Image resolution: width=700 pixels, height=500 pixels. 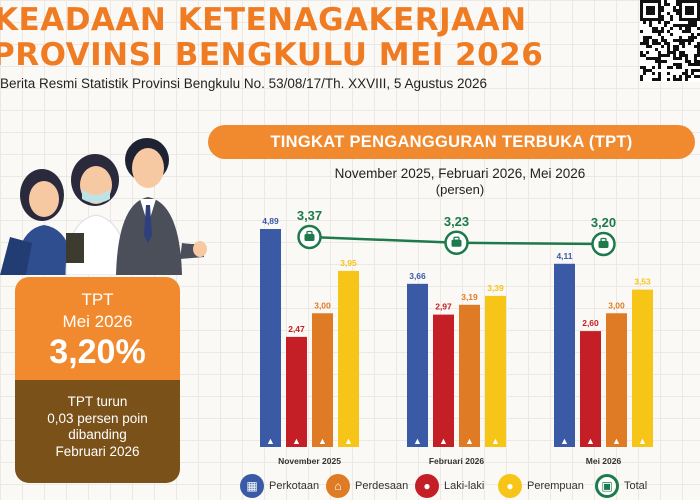 I want to click on x-category-label: Mei 2026, so click(x=604, y=461).